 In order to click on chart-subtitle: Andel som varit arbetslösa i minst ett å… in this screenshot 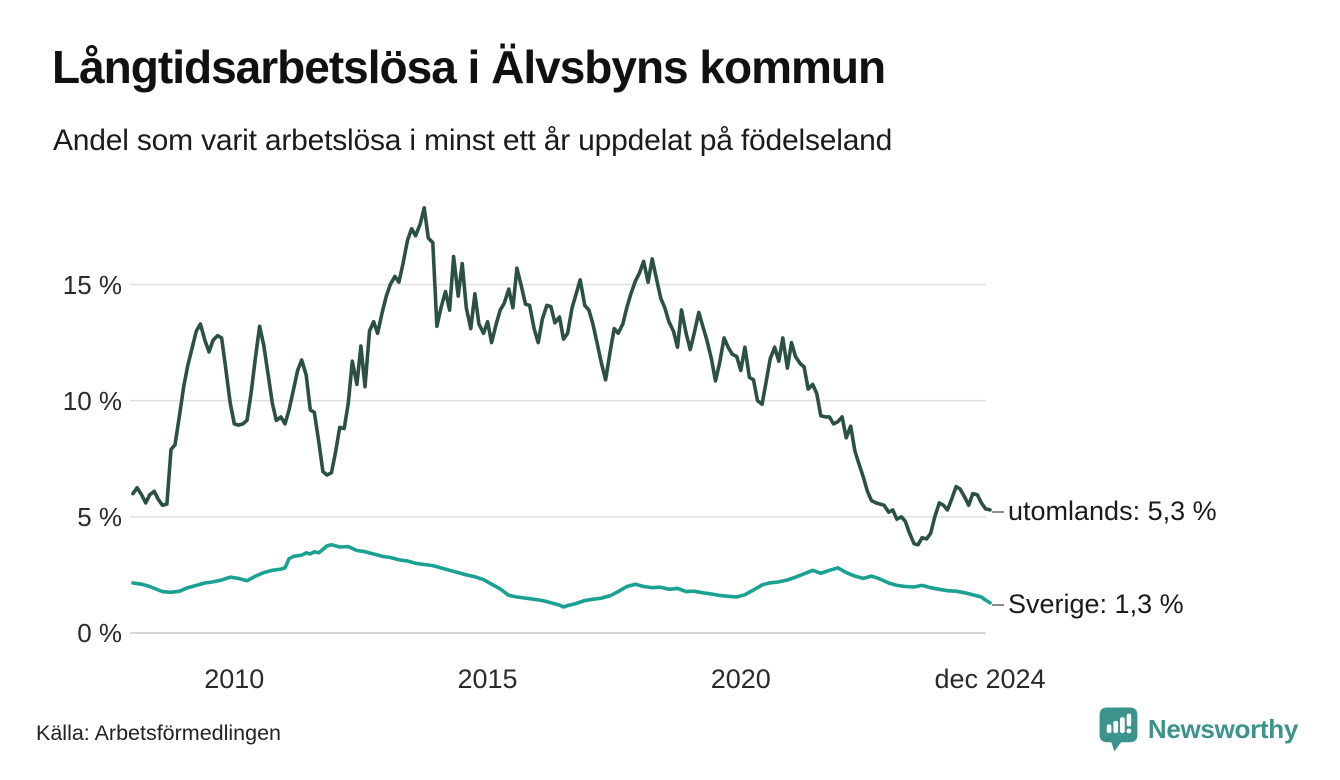, I will do `click(473, 140)`.